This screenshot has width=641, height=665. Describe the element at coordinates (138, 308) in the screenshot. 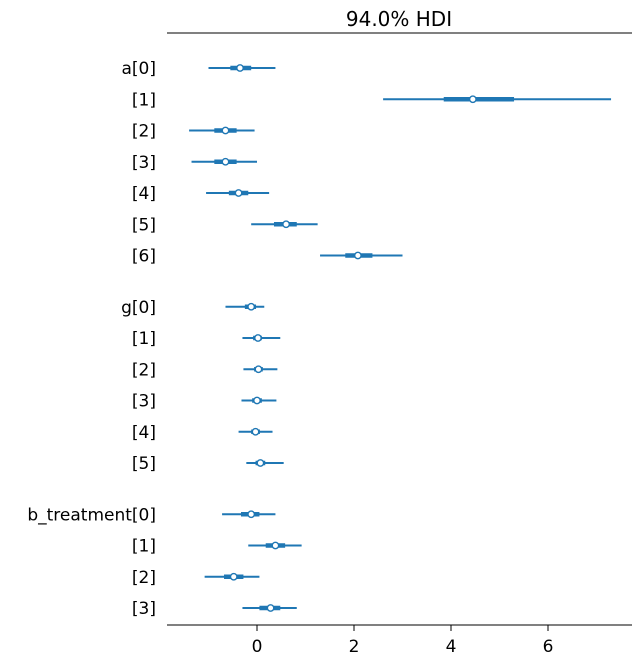

I see `row-label: g[0]` at that location.